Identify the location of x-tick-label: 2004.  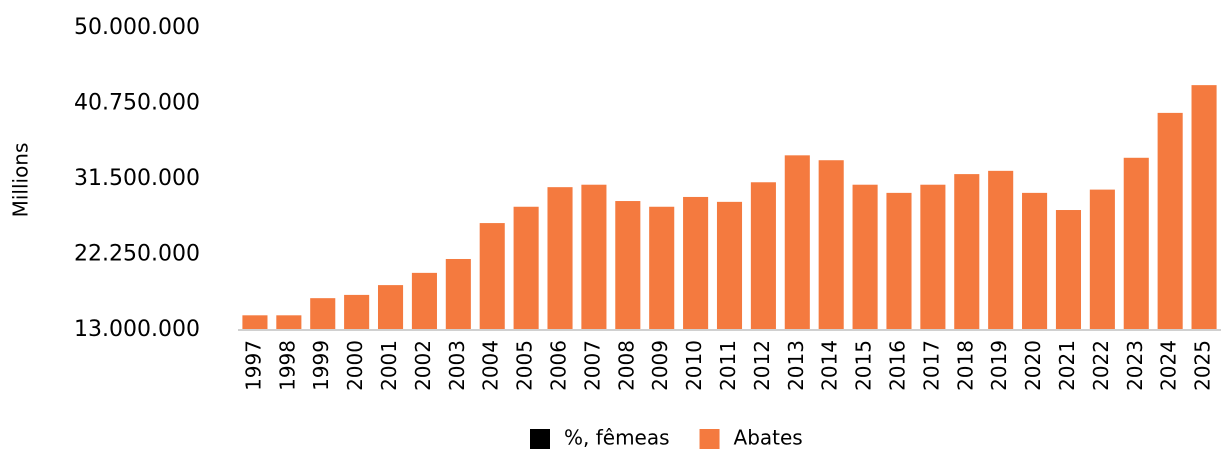
(491, 365).